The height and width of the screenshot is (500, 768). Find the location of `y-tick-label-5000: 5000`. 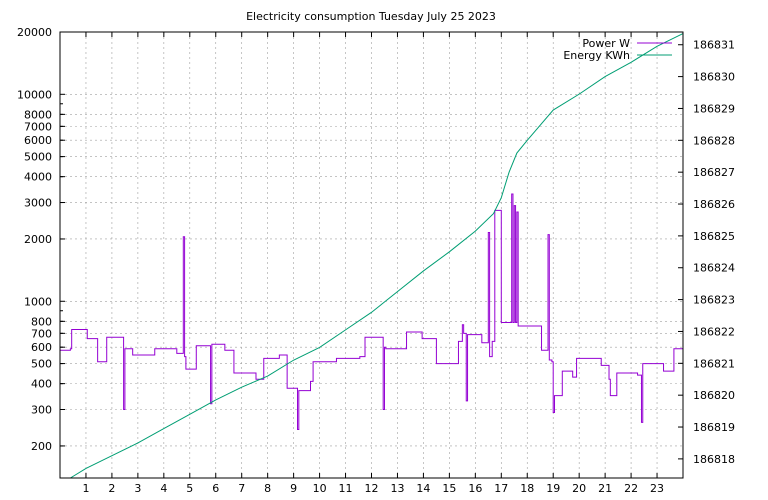

y-tick-label-5000: 5000 is located at coordinates (38, 157).